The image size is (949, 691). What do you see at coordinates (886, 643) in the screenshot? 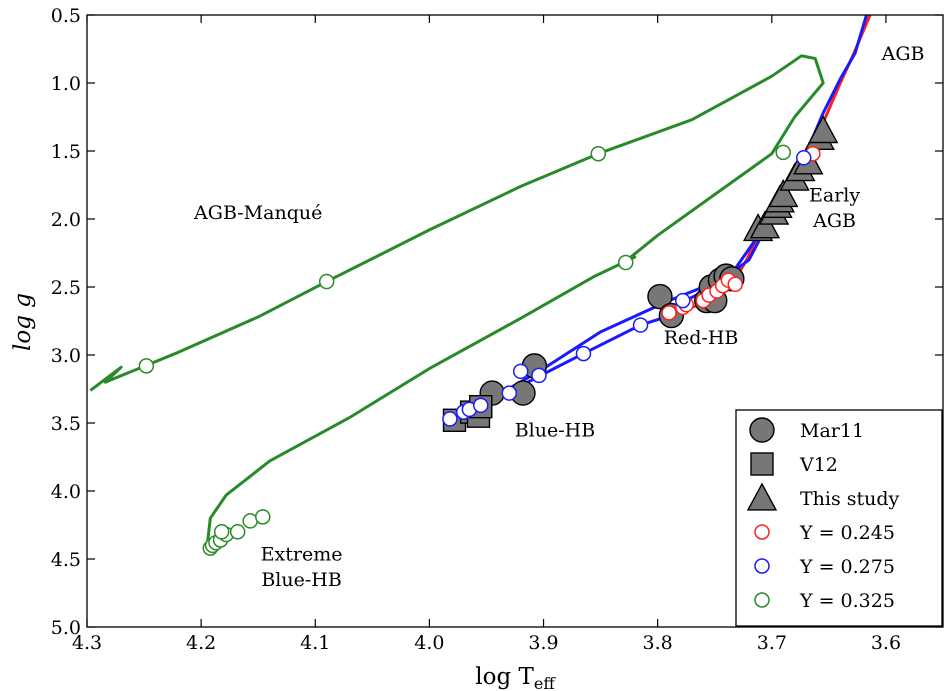
I see `x-tick-label: 3.6` at bounding box center [886, 643].